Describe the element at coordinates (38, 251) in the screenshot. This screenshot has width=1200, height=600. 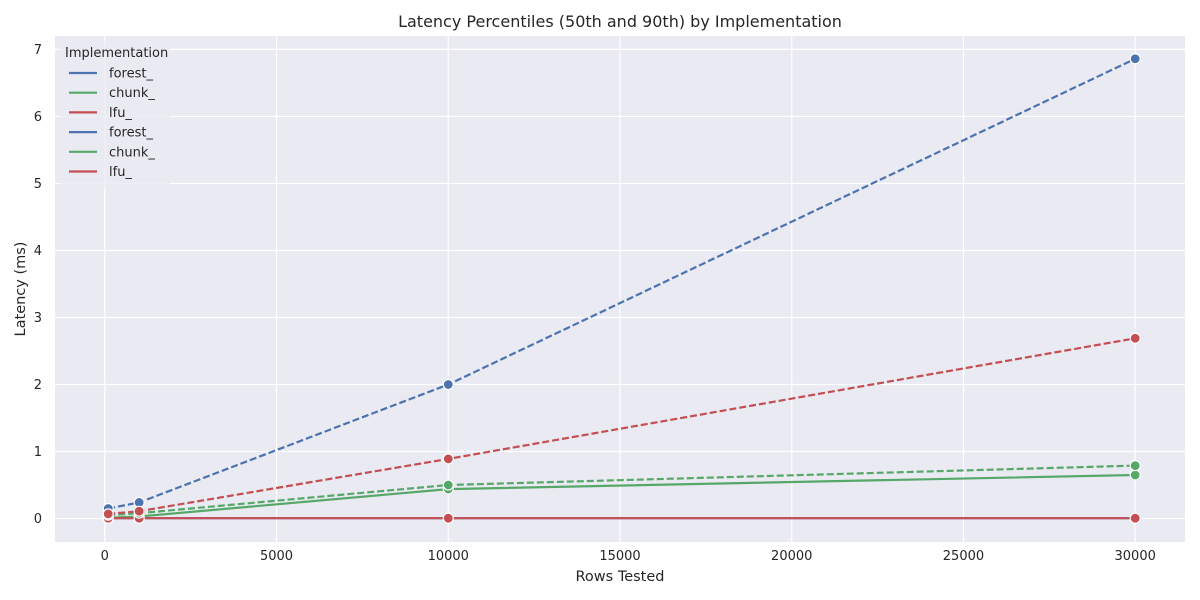
I see `y-tick-label: 4` at that location.